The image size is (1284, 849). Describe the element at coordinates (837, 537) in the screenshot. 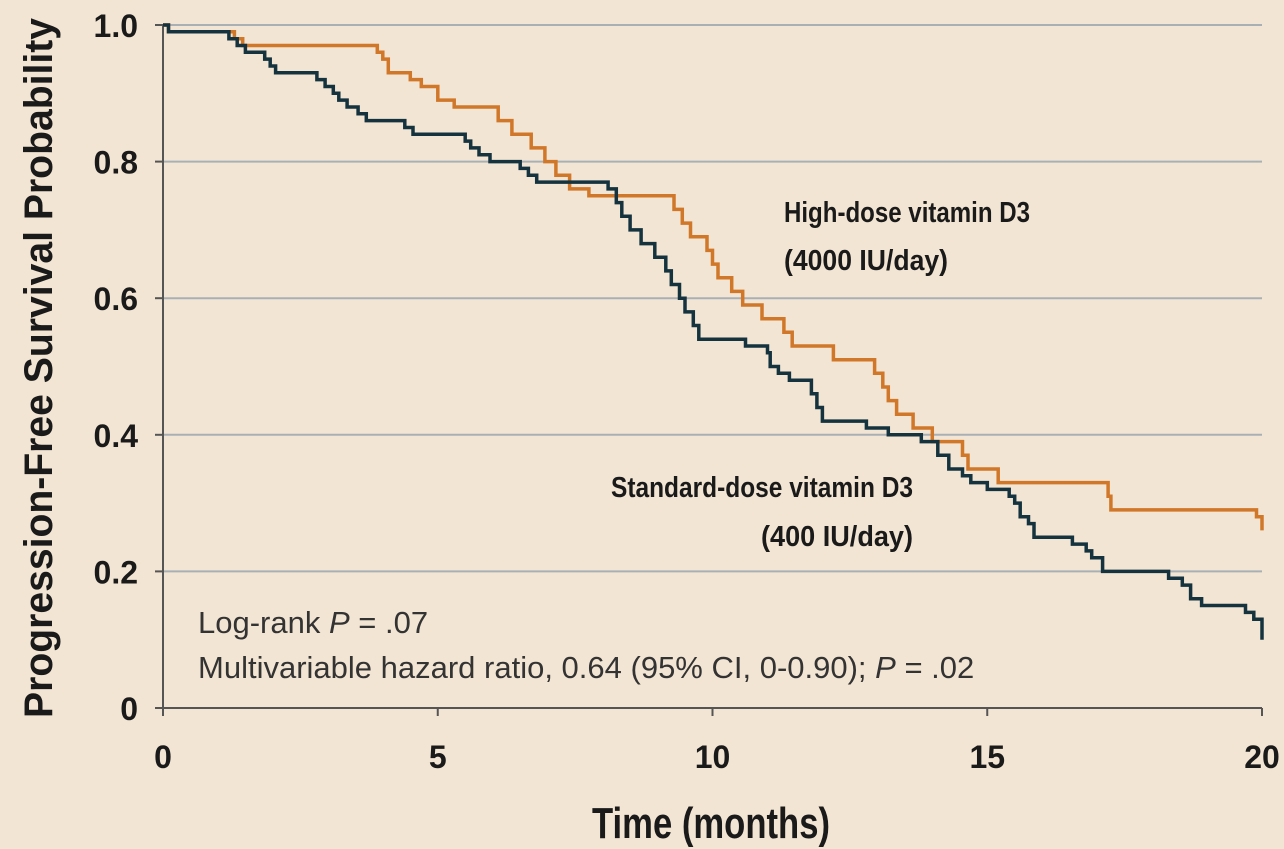

I see `standard-dose-label-line2: (400 IU/day)` at that location.